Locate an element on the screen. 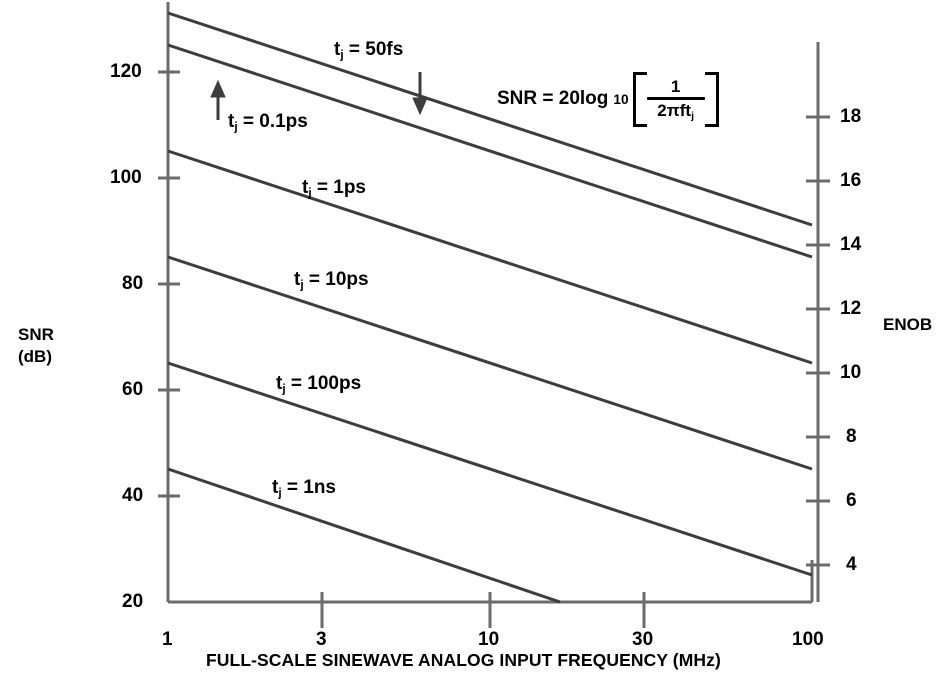  formula-denominator: 2πftj is located at coordinates (675, 111).